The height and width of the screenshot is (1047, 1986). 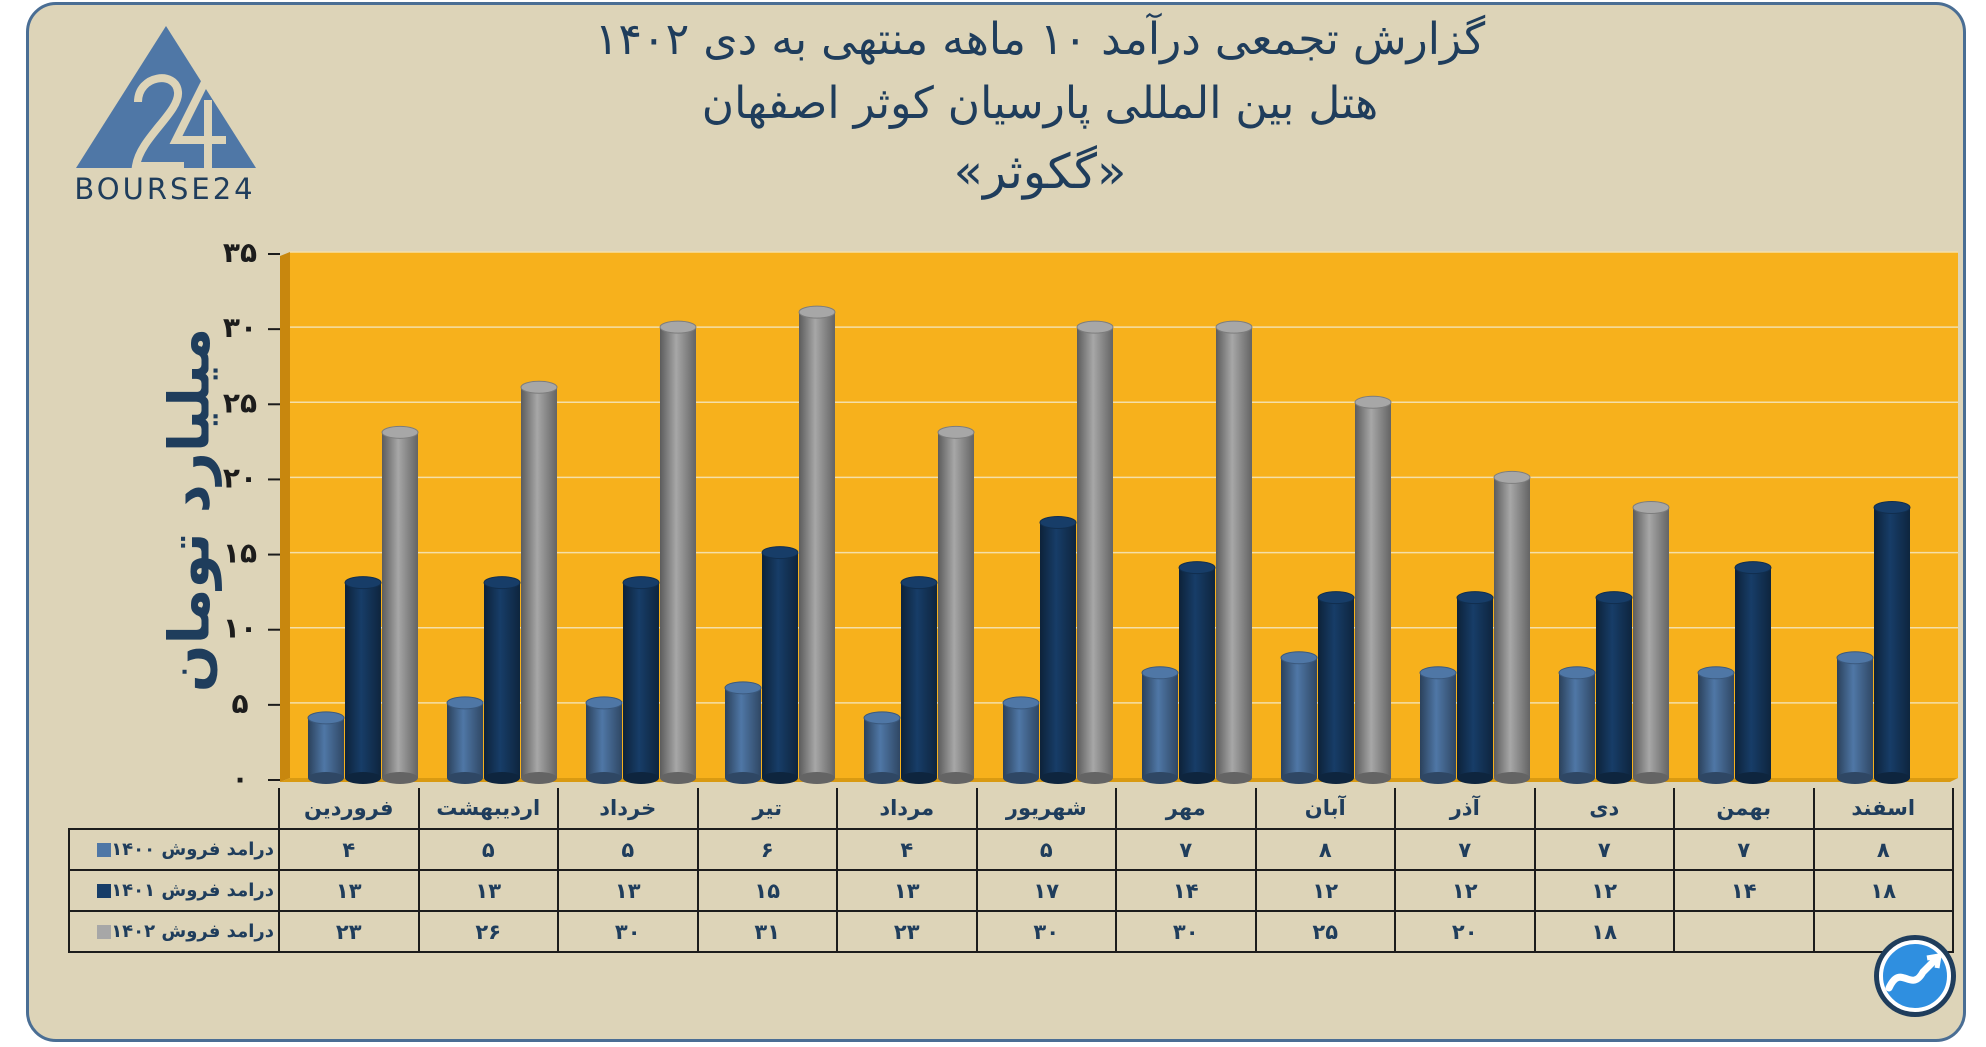 I want to click on x-tick-label: آبان, so click(x=1325, y=809).